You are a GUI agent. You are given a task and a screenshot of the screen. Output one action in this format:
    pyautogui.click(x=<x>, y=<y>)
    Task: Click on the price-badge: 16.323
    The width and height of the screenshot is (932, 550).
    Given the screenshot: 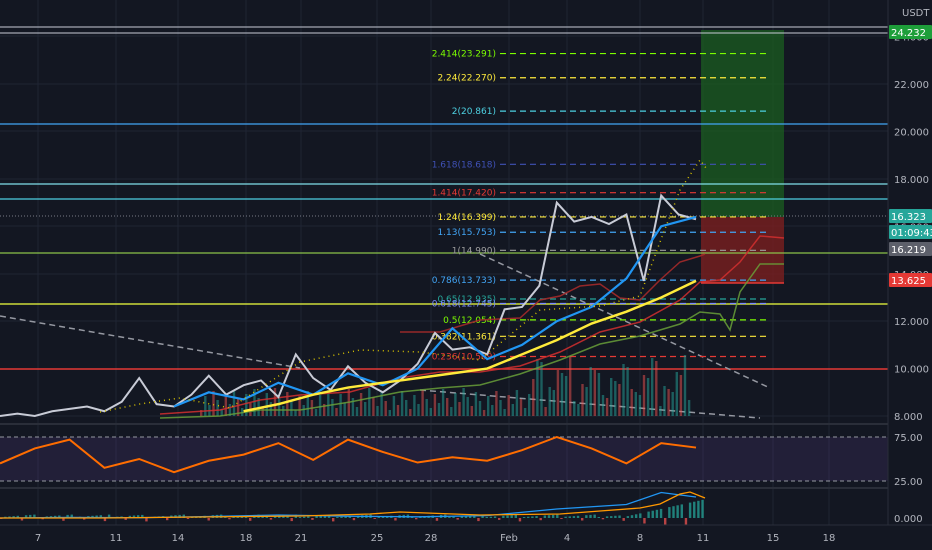 What is the action you would take?
    pyautogui.click(x=910, y=216)
    